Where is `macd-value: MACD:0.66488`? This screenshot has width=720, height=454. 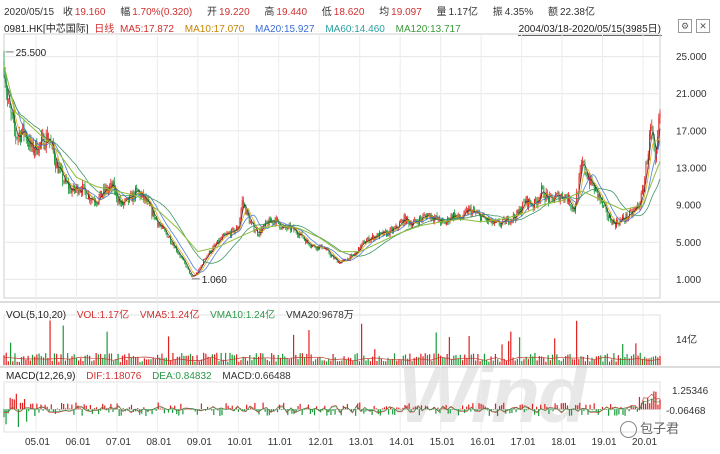 macd-value: MACD:0.66488 is located at coordinates (256, 376).